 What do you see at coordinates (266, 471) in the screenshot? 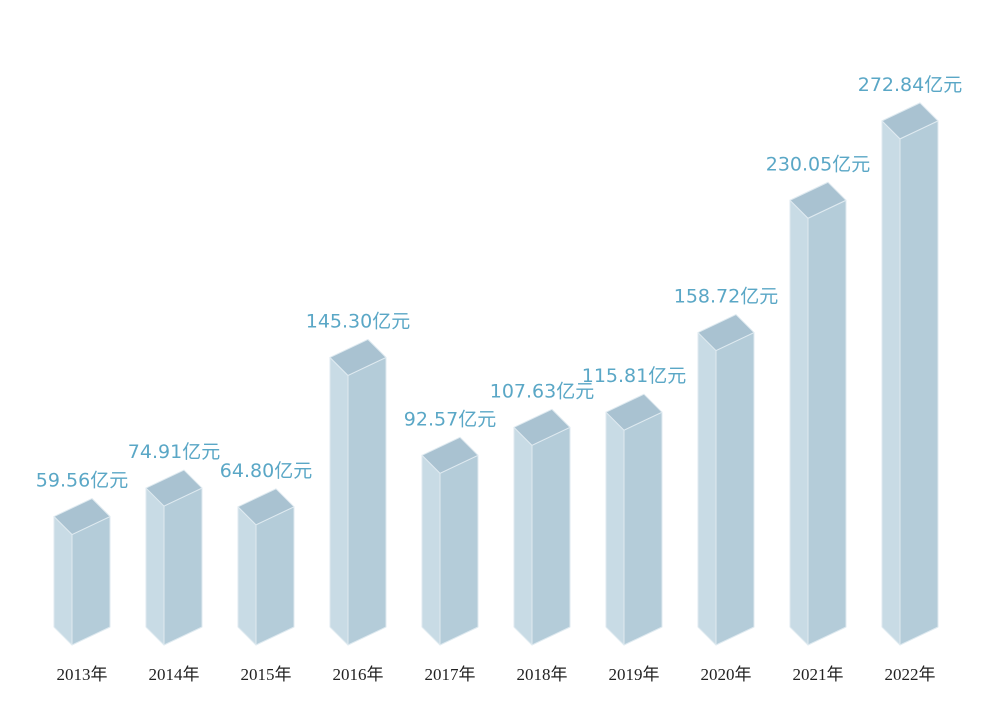
I see `data-label: 64.80亿元` at bounding box center [266, 471].